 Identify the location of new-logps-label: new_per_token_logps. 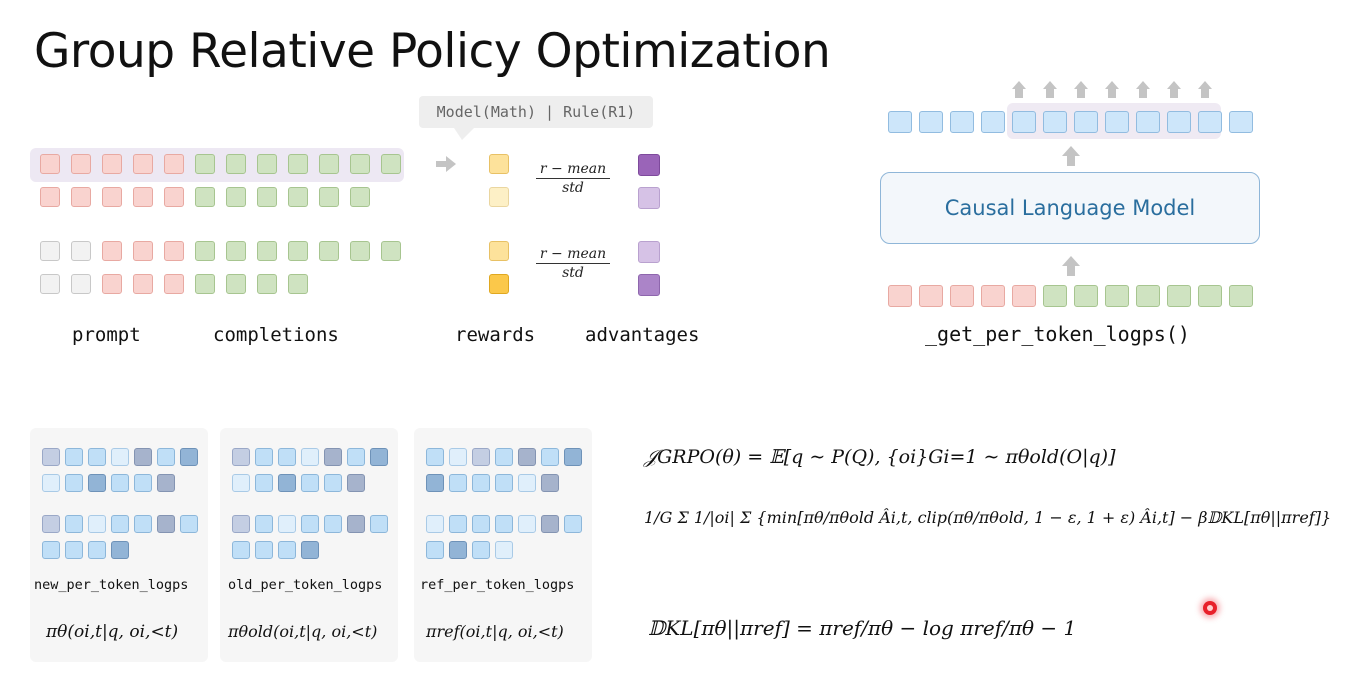
(111, 585).